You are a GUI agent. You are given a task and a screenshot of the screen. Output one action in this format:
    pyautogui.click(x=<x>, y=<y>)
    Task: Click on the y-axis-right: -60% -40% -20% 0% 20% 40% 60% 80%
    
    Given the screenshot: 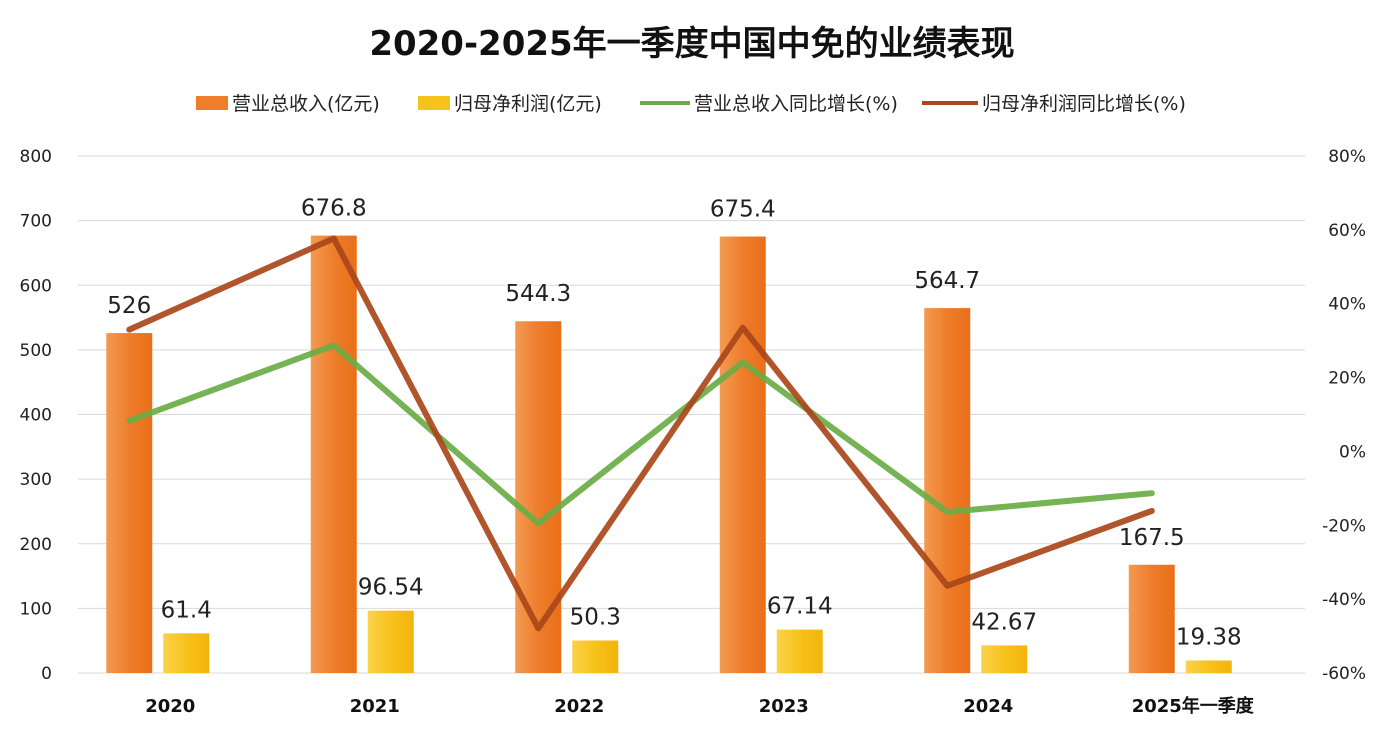 What is the action you would take?
    pyautogui.click(x=1344, y=415)
    